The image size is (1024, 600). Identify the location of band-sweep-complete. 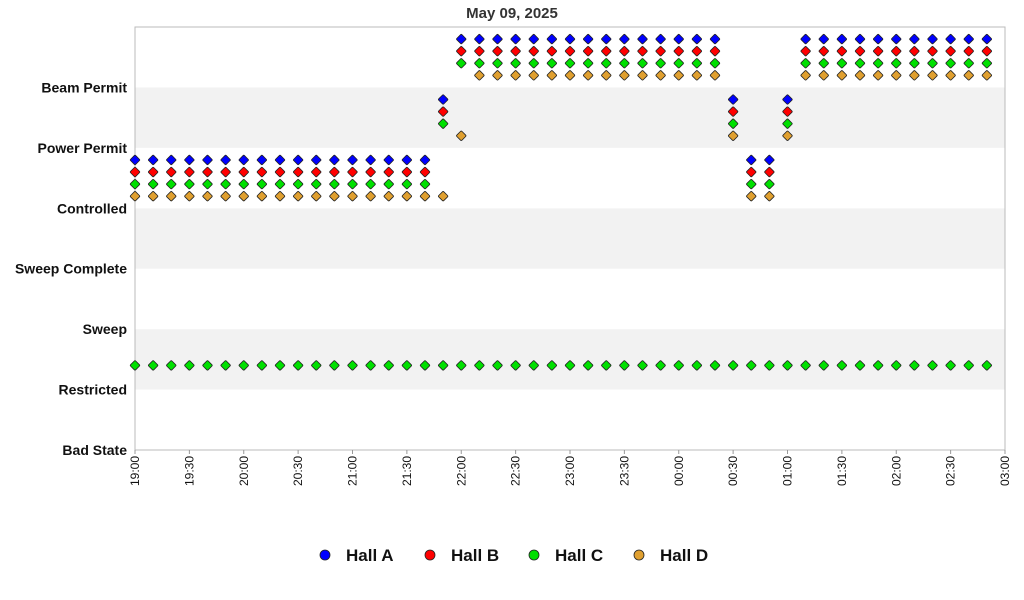
(570, 238).